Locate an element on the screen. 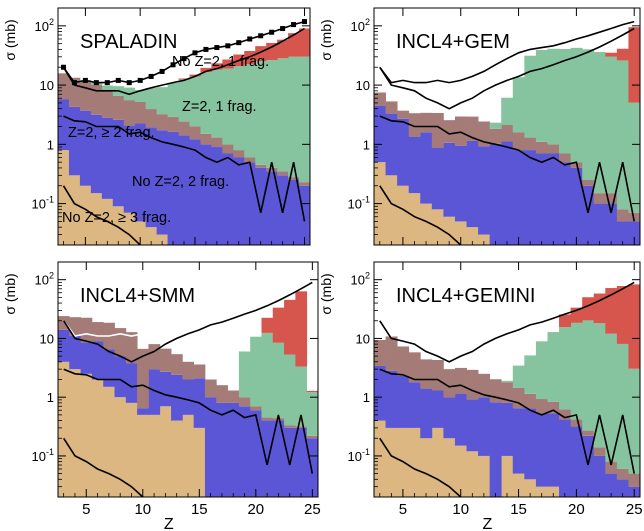 This screenshot has width=644, height=531. y-axis-label: σ (mb) is located at coordinates (326, 293).